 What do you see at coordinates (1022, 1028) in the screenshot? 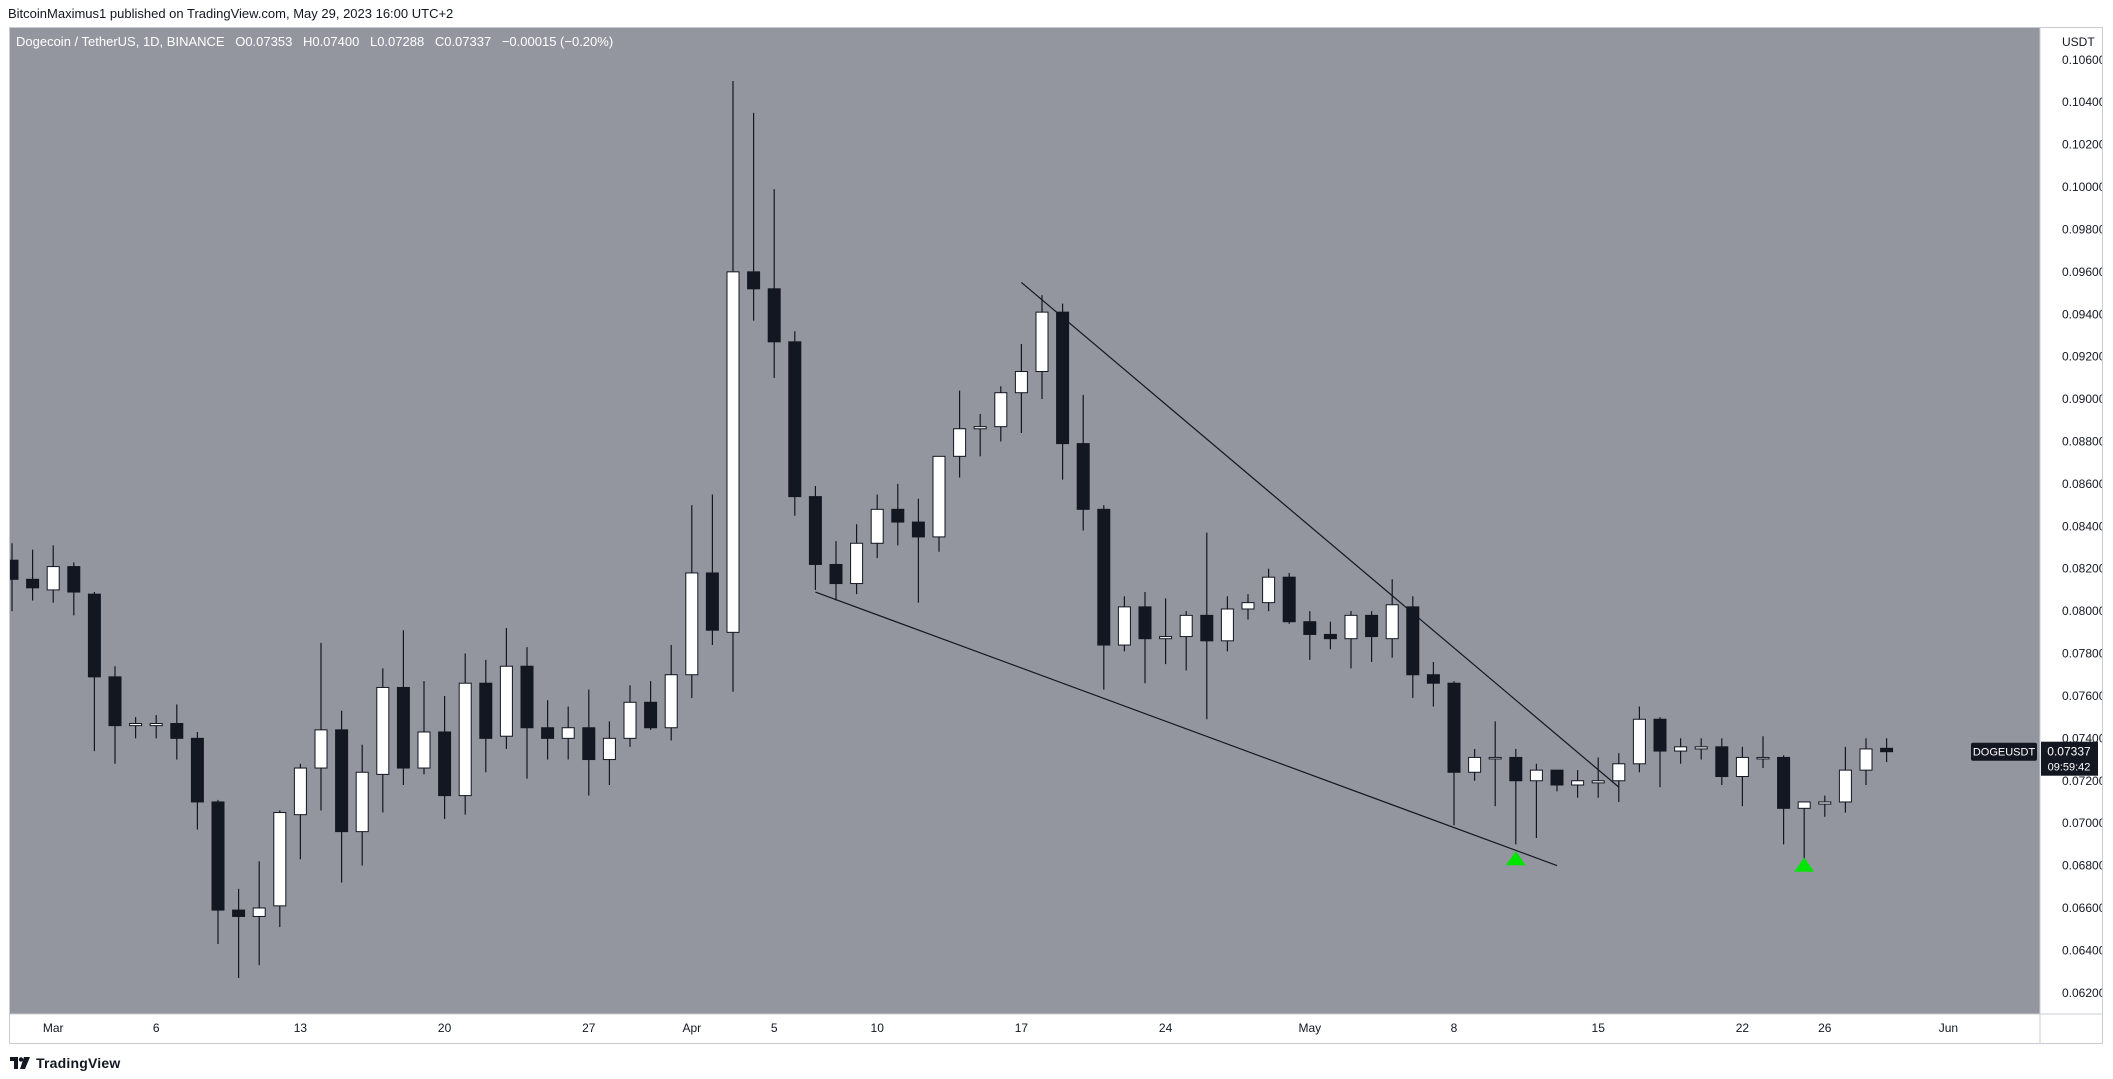
I see `x-tick-label: 17` at bounding box center [1022, 1028].